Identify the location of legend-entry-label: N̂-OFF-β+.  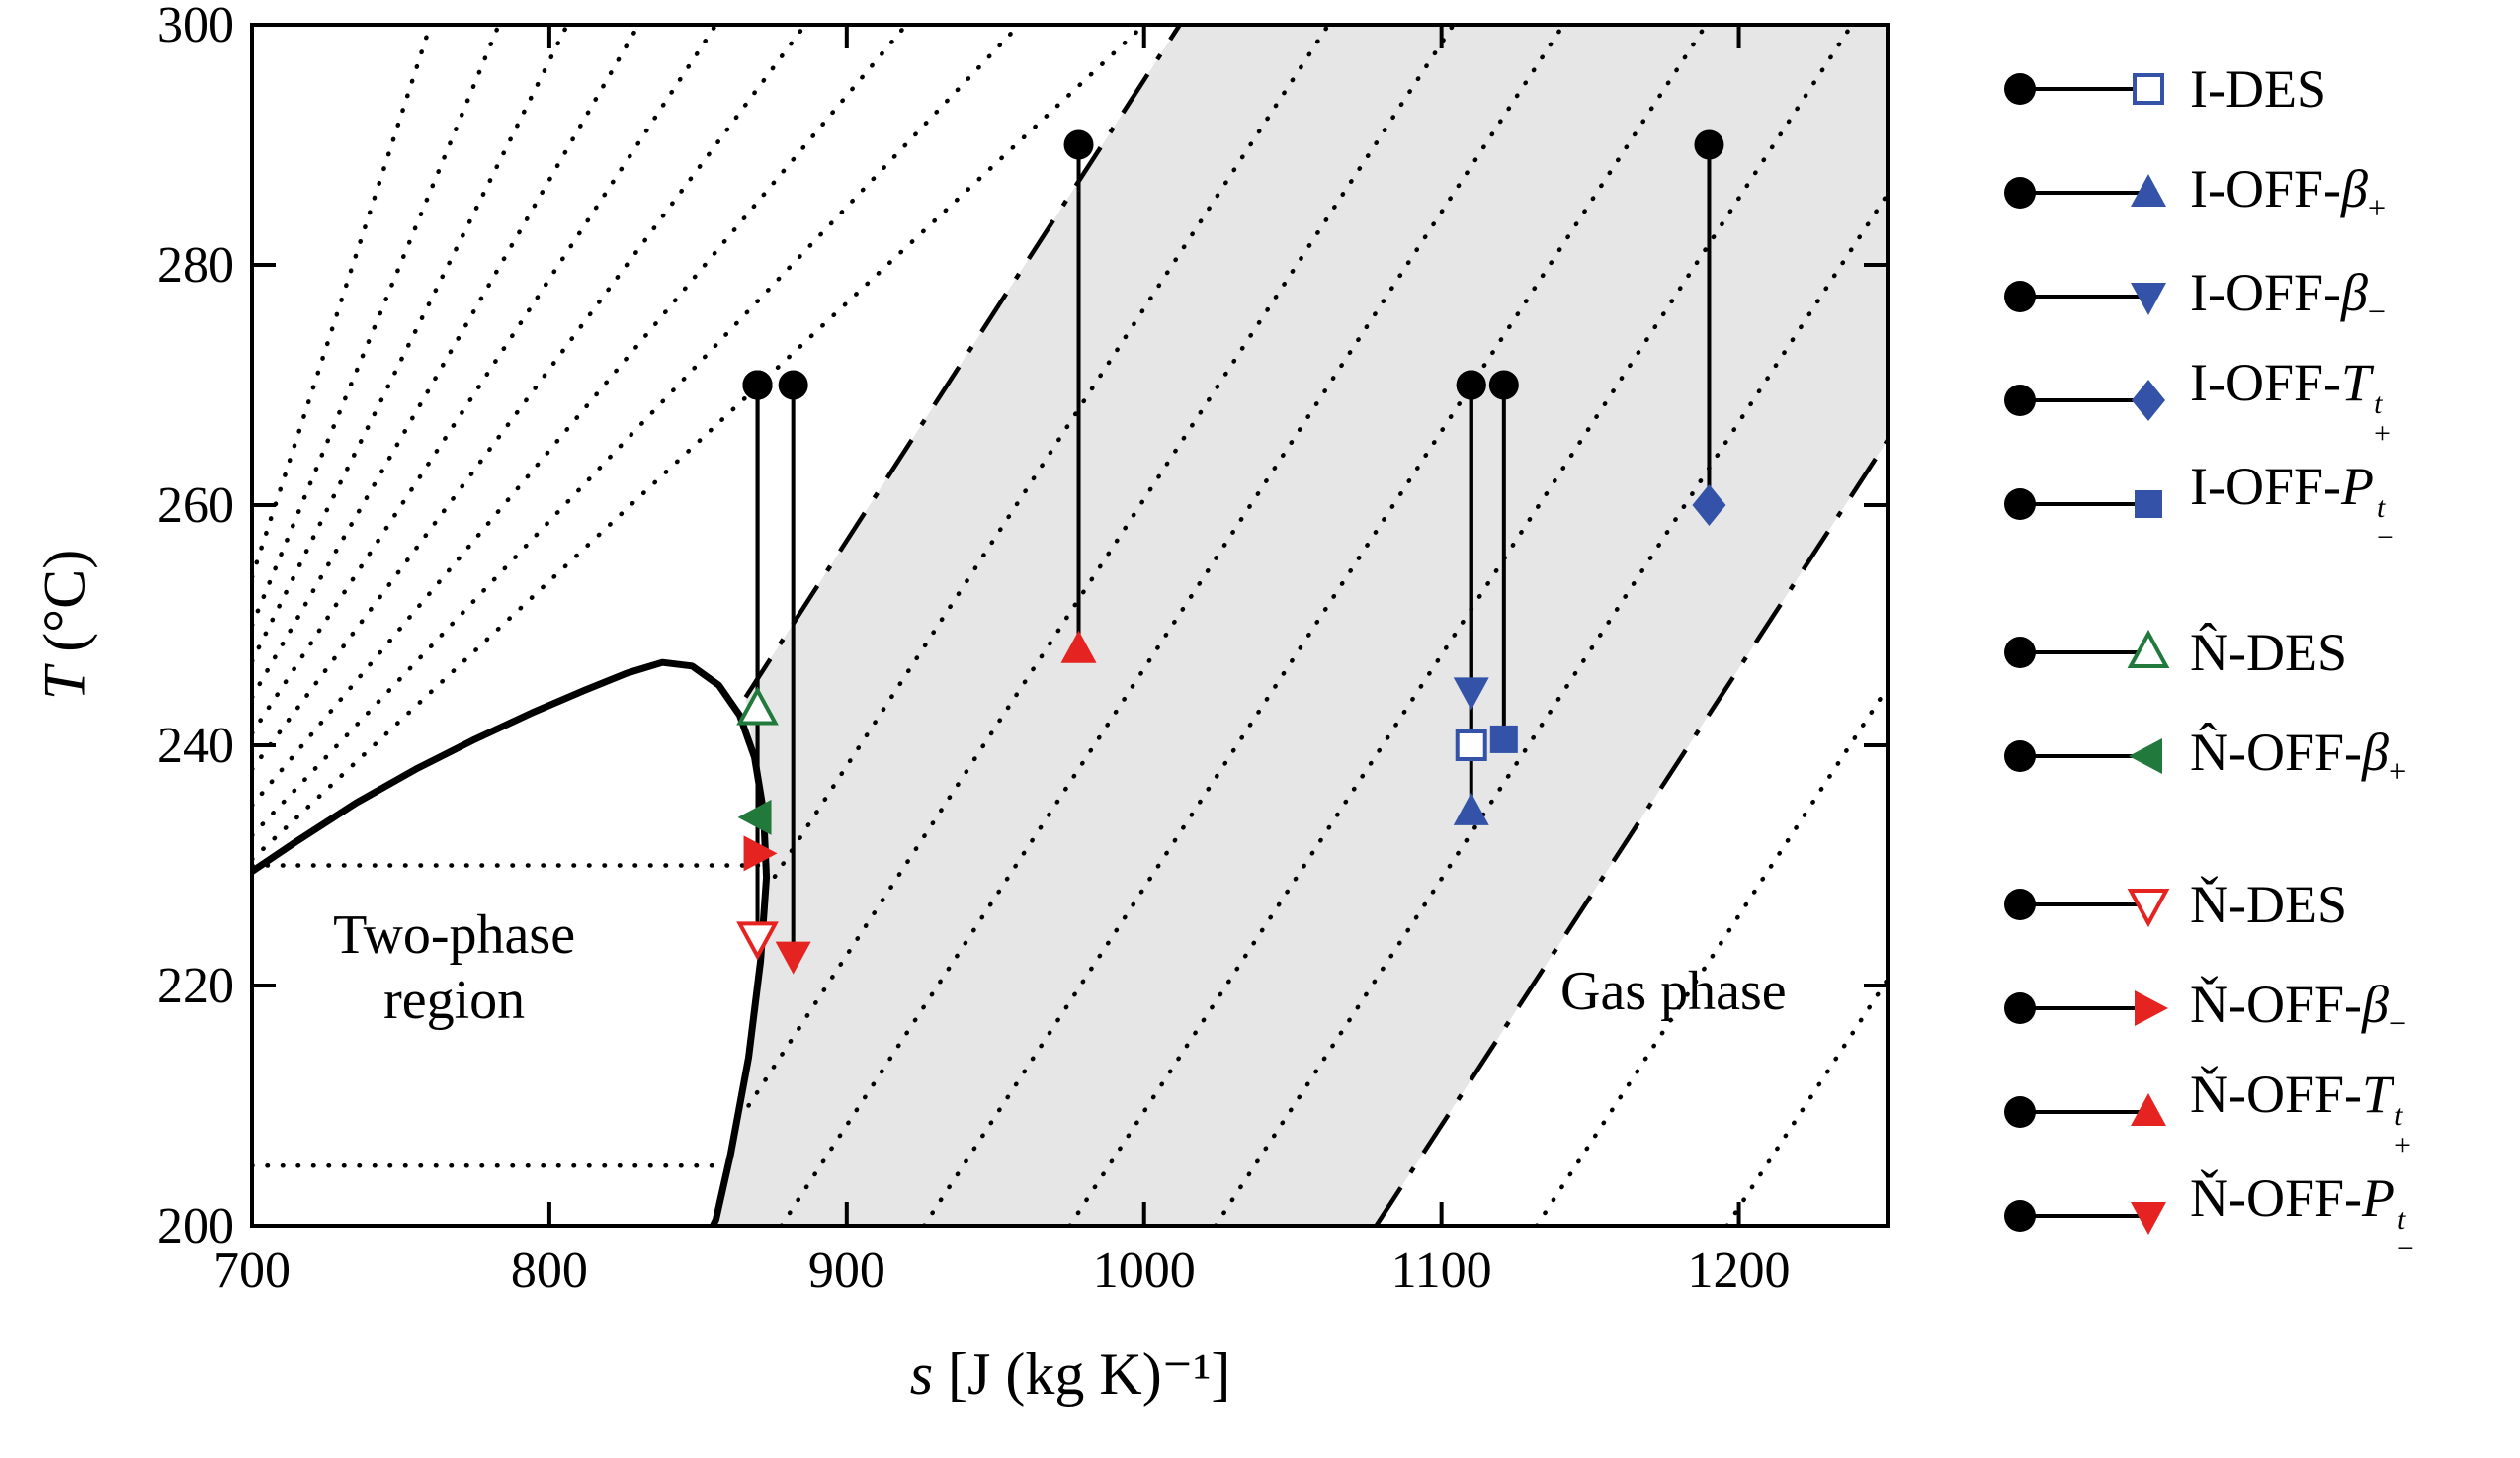
(2298, 756).